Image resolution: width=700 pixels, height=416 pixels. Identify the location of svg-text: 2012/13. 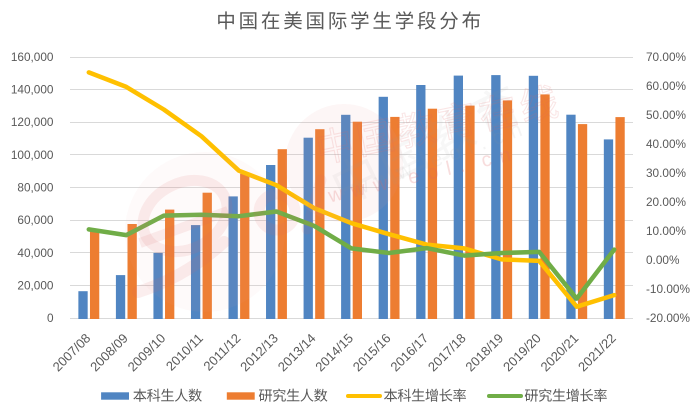
(259, 353).